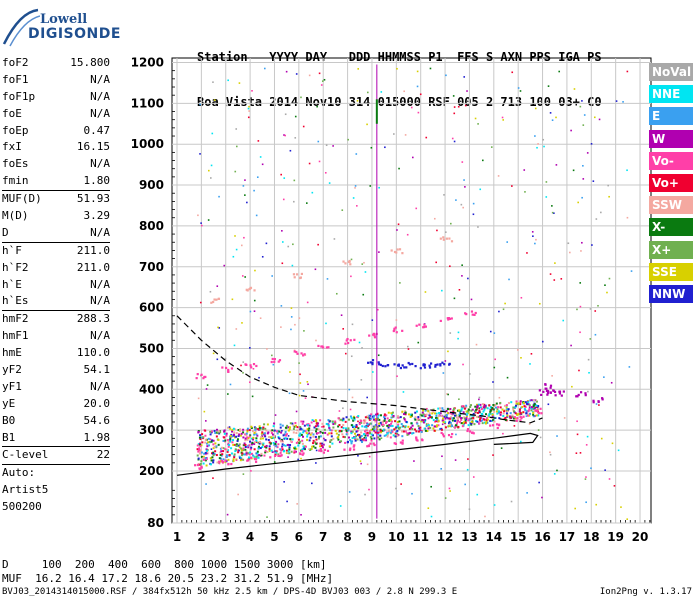 This screenshot has height=600, width=700. Describe the element at coordinates (56, 311) in the screenshot. I see `param-separator` at that location.